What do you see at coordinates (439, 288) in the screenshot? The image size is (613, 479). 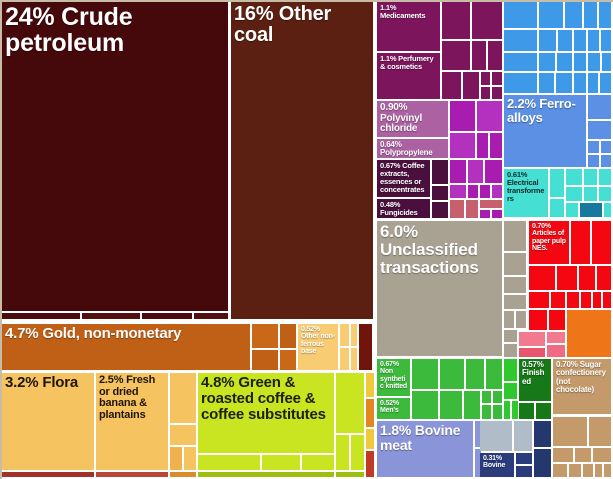 I see `cell-unclassified-transactions: 6.0% Unclassified transactions` at bounding box center [439, 288].